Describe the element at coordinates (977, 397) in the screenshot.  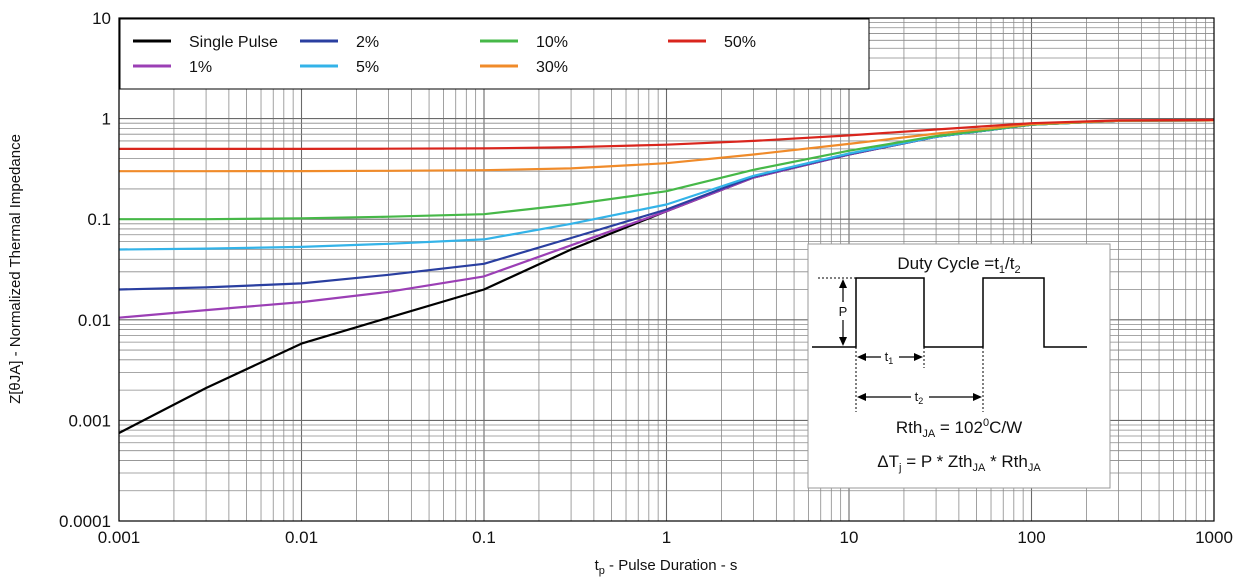
I see `t2-arrow-head-right` at that location.